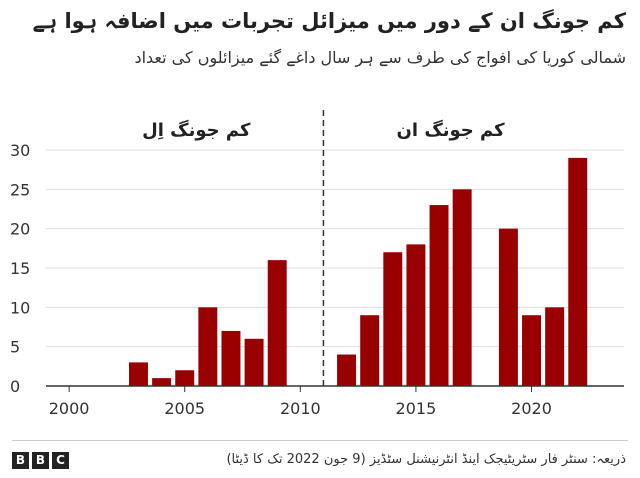  I want to click on y-tick-label: 20, so click(20, 229).